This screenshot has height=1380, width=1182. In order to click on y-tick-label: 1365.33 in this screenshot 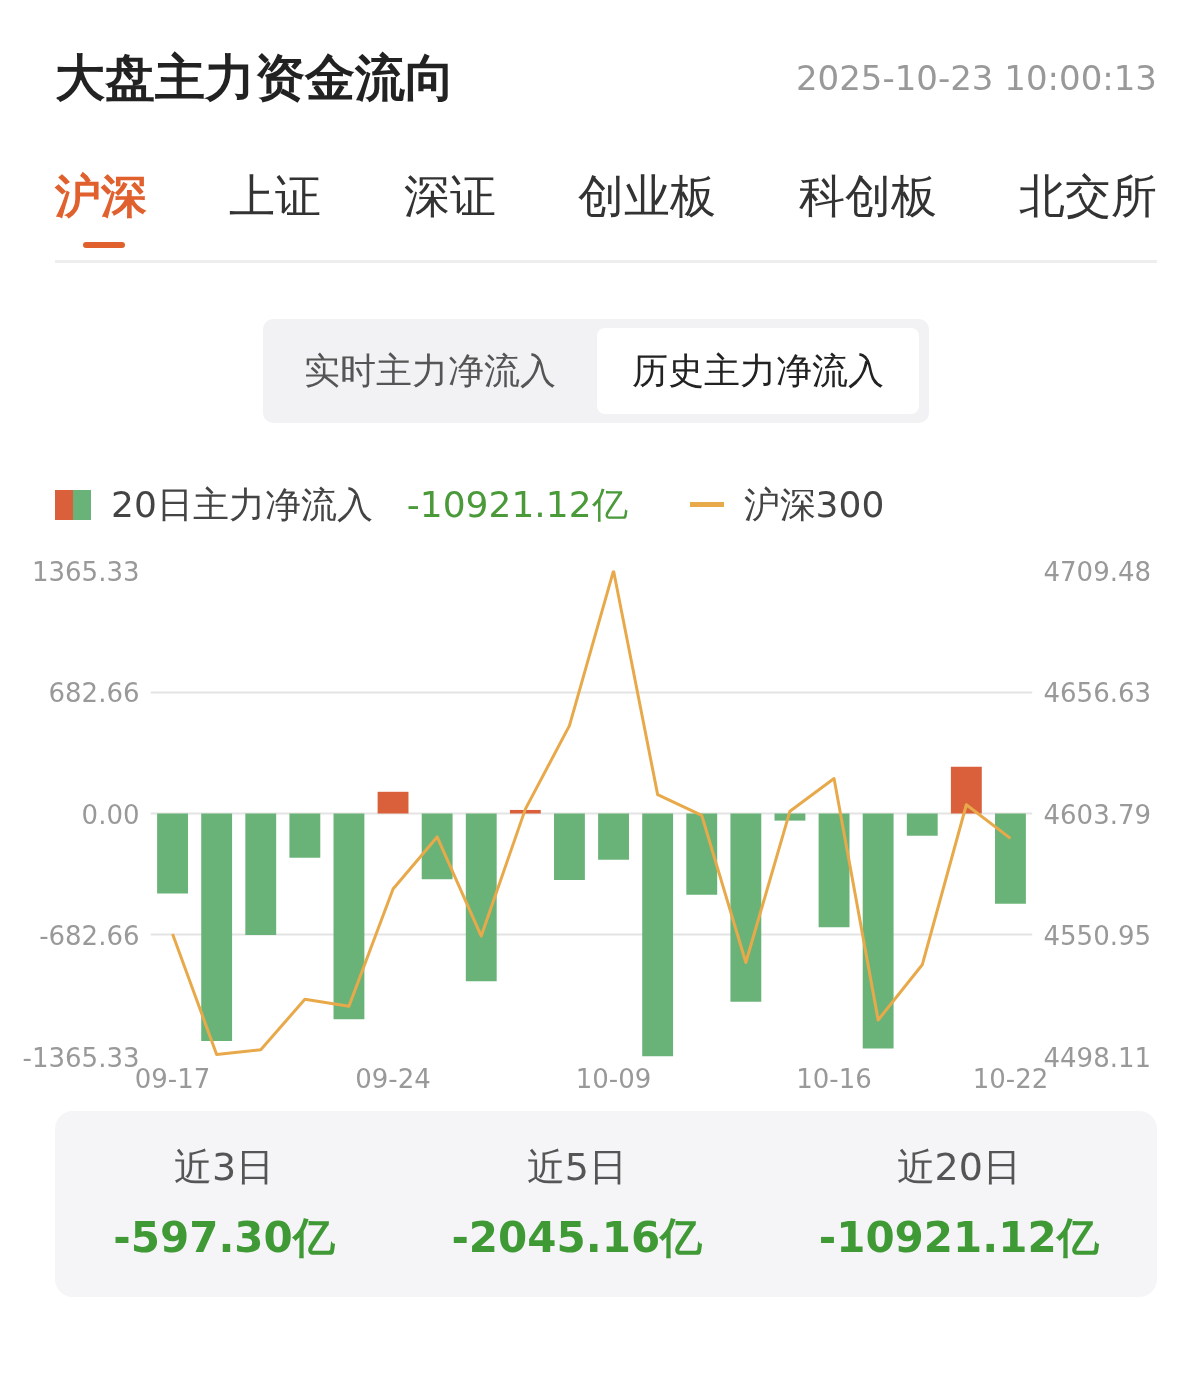, I will do `click(85, 571)`.